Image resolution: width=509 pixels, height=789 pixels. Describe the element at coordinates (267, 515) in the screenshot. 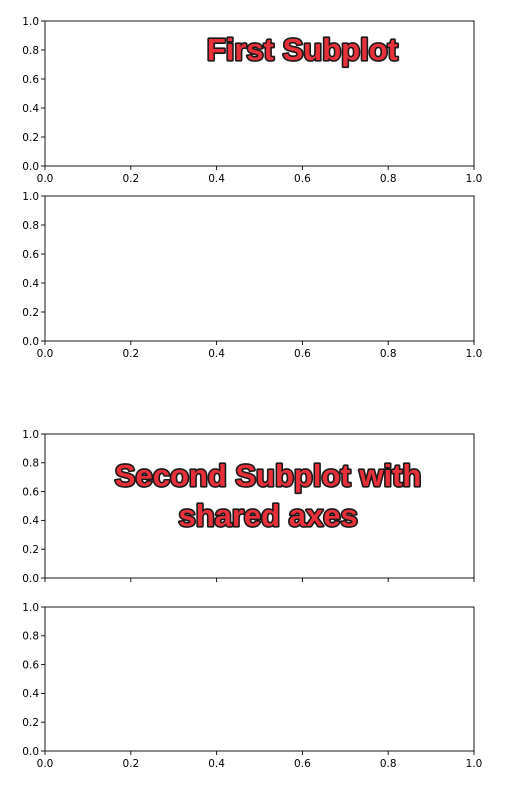

I see `annotation-line: shared axes` at that location.